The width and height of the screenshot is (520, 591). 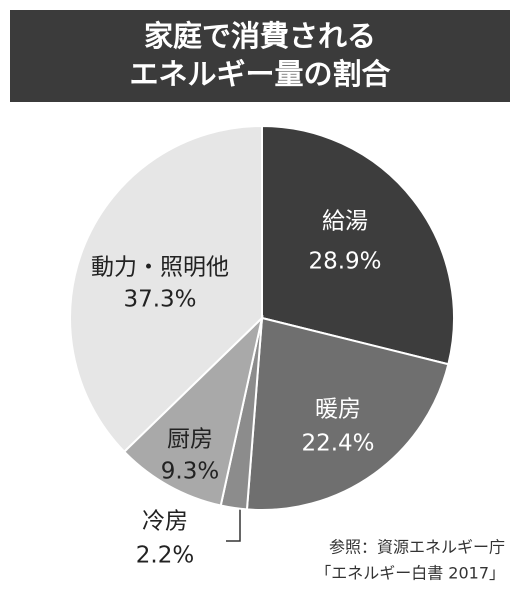 I want to click on value-label: 37.3%, so click(x=159, y=300).